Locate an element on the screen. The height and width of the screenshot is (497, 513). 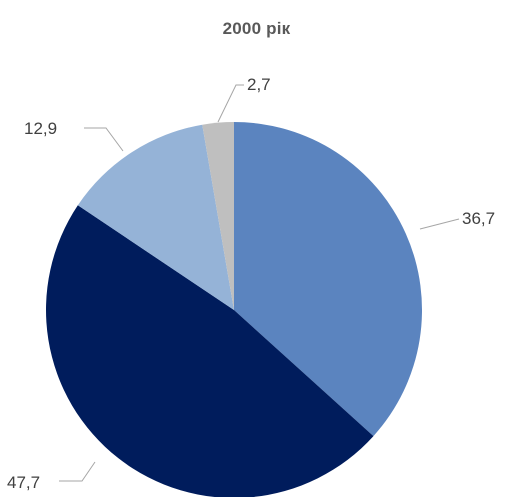
data-label-2: 47,7 is located at coordinates (23, 482).